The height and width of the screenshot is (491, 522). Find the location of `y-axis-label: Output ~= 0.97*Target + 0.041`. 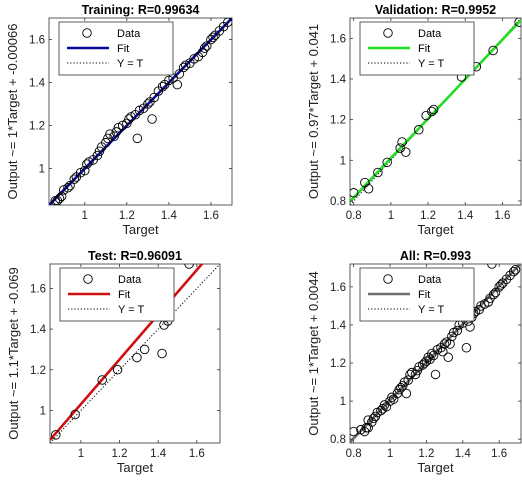

y-axis-label: Output ~= 0.97*Target + 0.041 is located at coordinates (313, 111).